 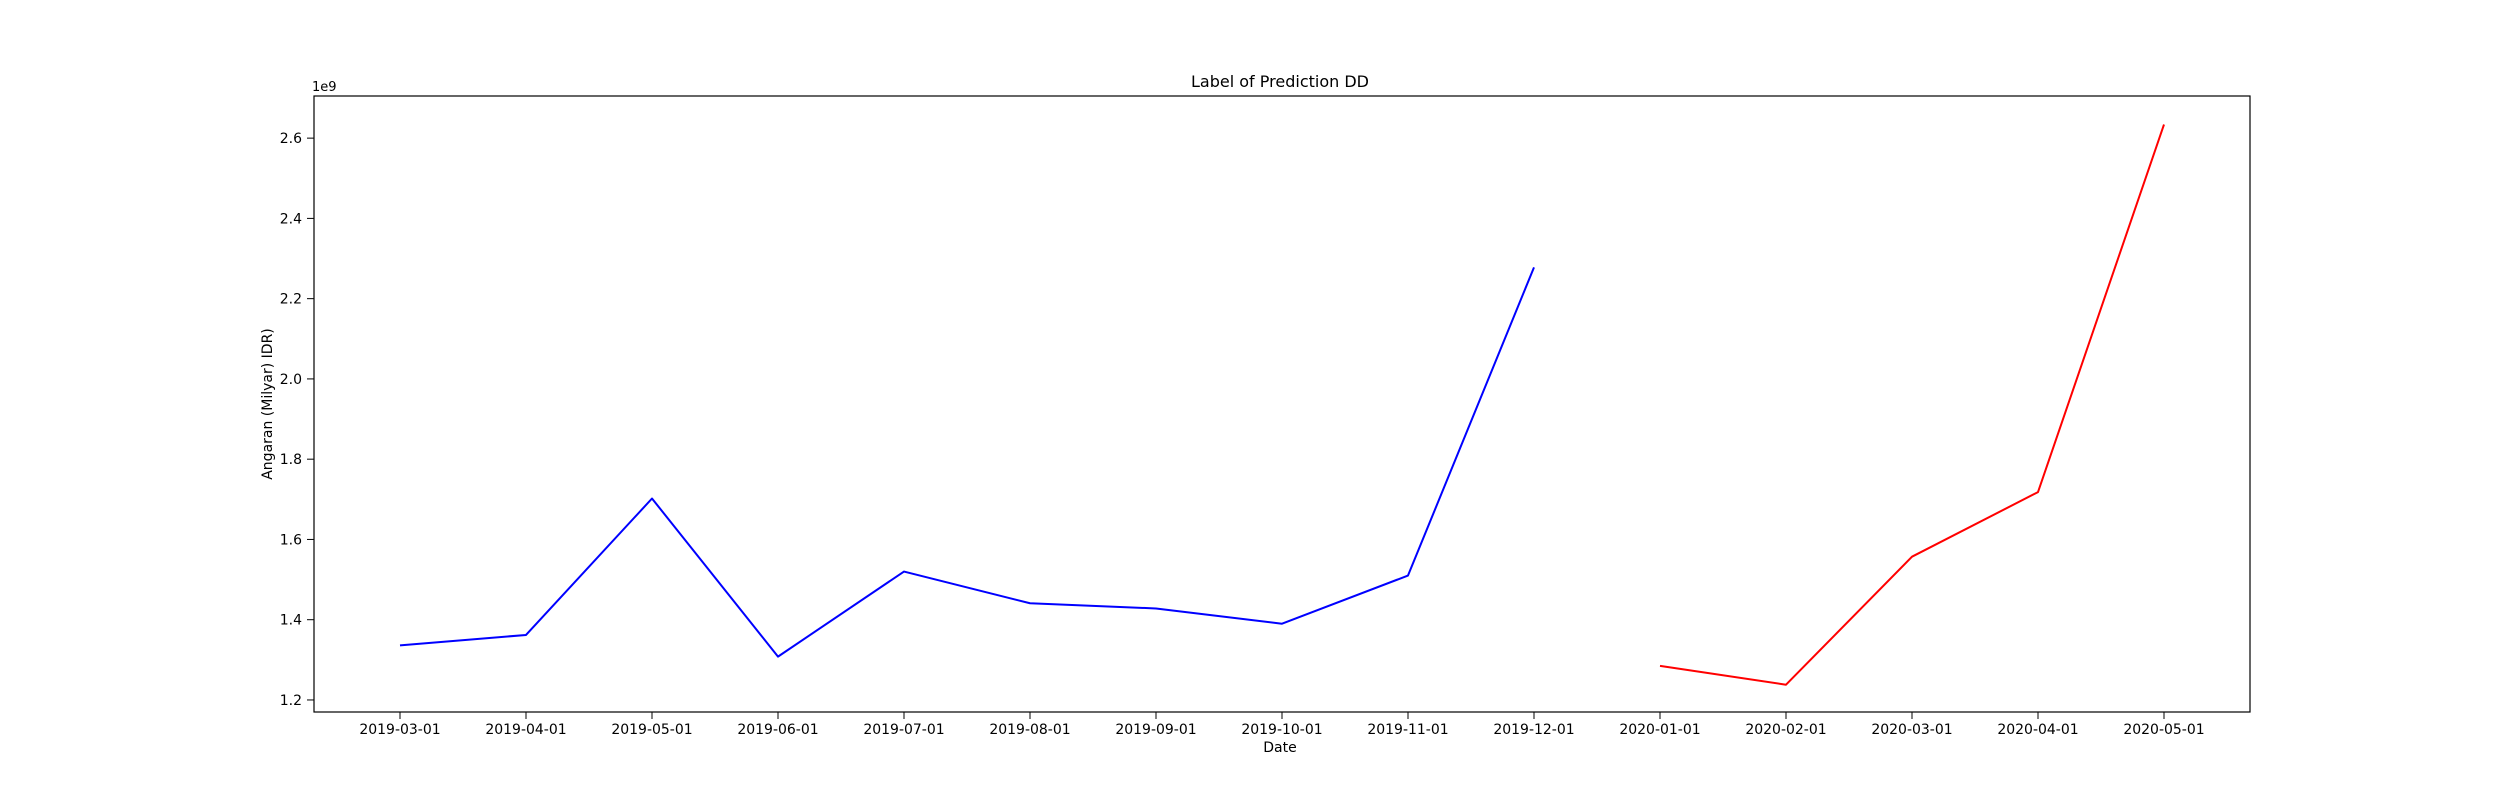 What do you see at coordinates (1911, 730) in the screenshot?
I see `x-tick-label: 2020-03-01` at bounding box center [1911, 730].